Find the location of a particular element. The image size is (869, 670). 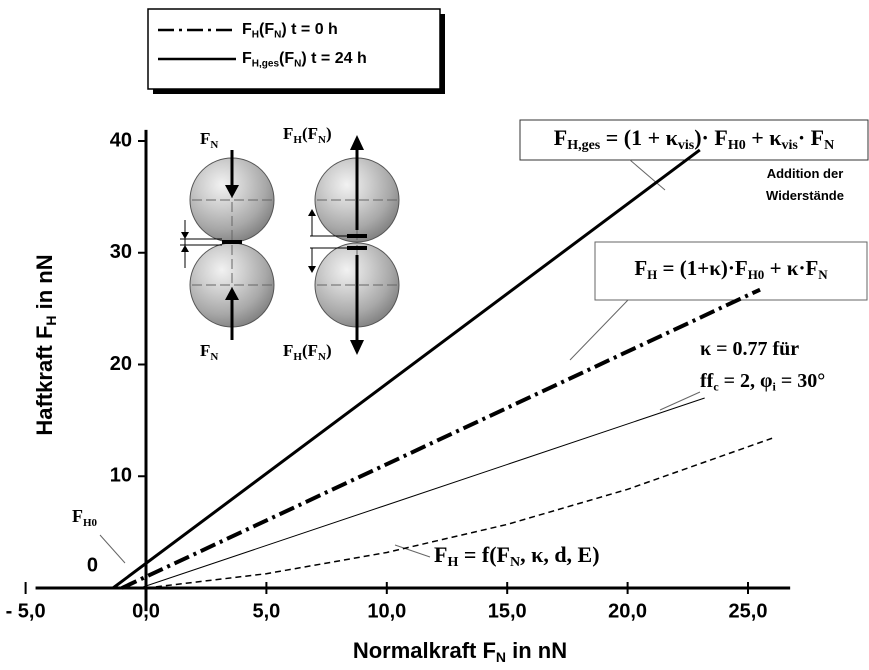

annotation: Addition der is located at coordinates (805, 173).